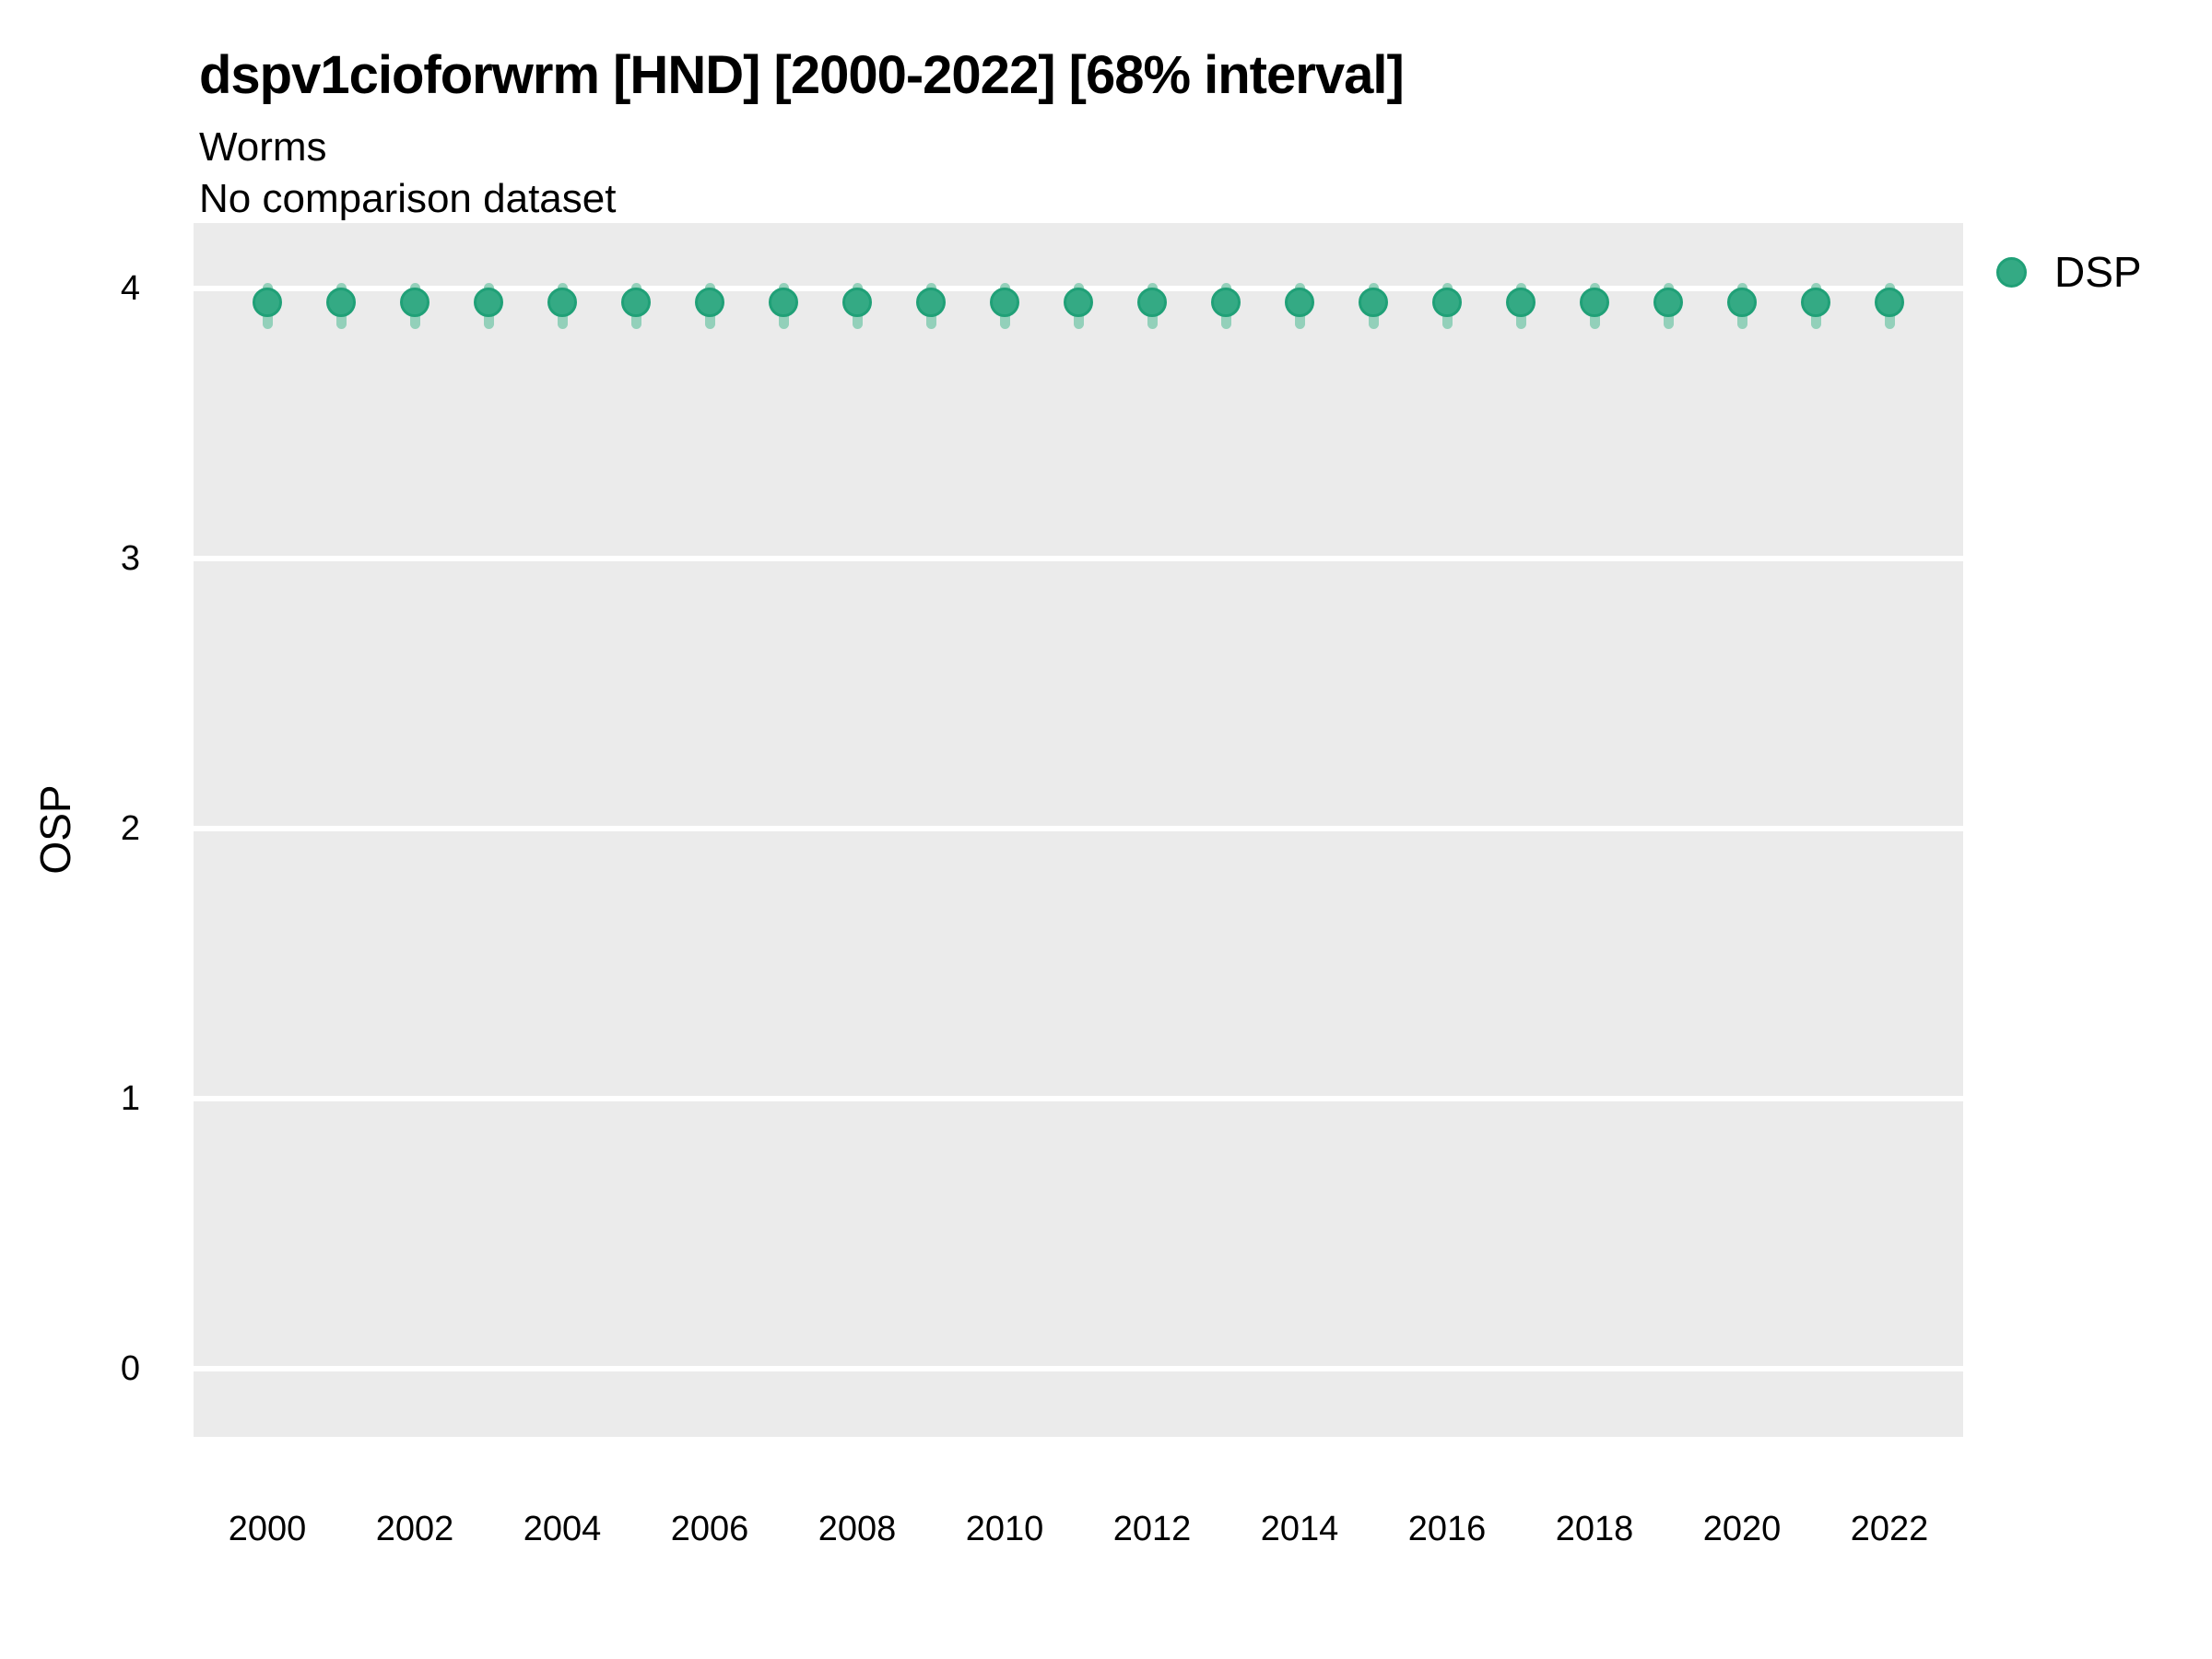 This screenshot has width=2212, height=1659. Describe the element at coordinates (562, 1529) in the screenshot. I see `x-tick-label: 2004` at that location.